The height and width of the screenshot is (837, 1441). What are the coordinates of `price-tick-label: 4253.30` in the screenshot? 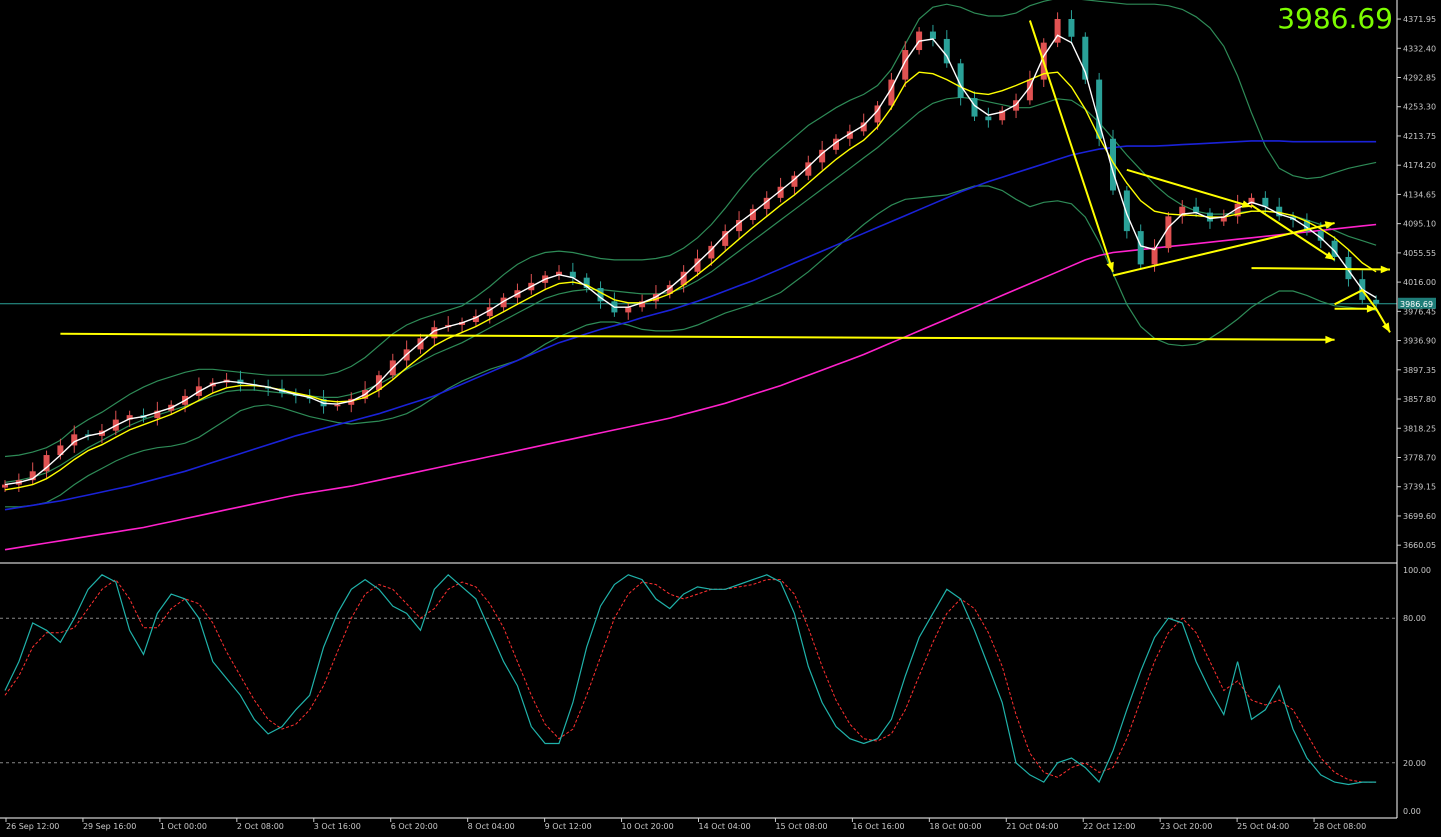 It's located at (1419, 107).